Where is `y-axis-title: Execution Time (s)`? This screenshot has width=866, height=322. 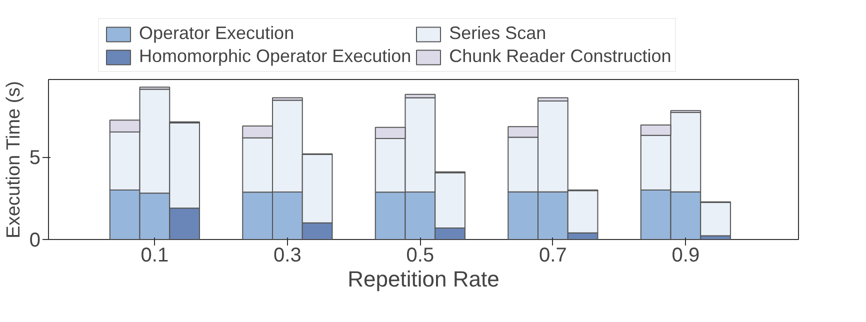 y-axis-title: Execution Time (s) is located at coordinates (13, 159).